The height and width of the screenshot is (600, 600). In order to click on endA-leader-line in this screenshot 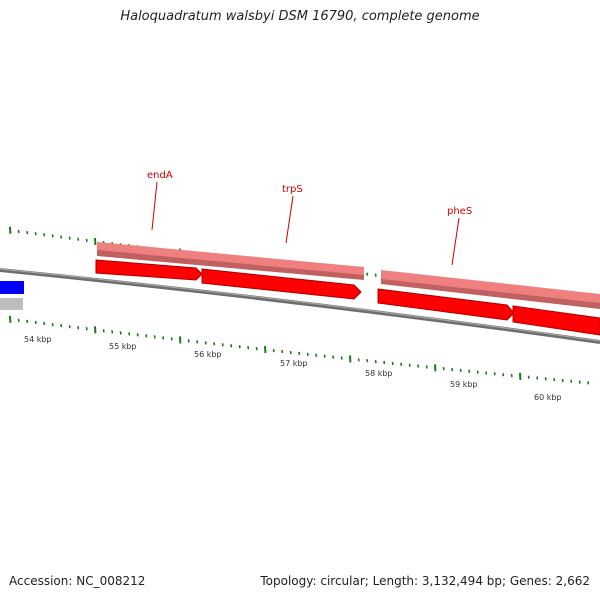, I will do `click(154, 206)`.